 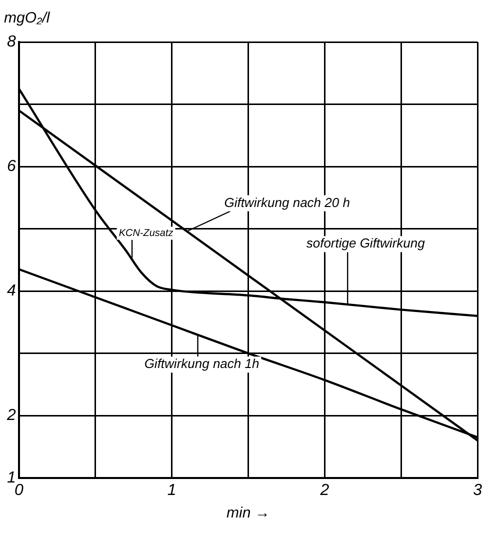 What do you see at coordinates (27, 18) in the screenshot?
I see `y-axis-title: mgO₂/l` at bounding box center [27, 18].